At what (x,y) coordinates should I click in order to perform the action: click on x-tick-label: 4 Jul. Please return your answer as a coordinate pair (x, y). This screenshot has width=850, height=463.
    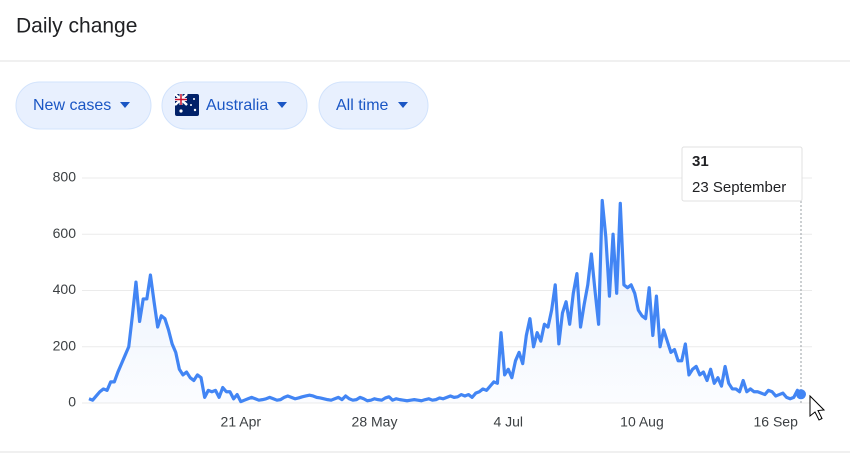
    Looking at the image, I should click on (508, 422).